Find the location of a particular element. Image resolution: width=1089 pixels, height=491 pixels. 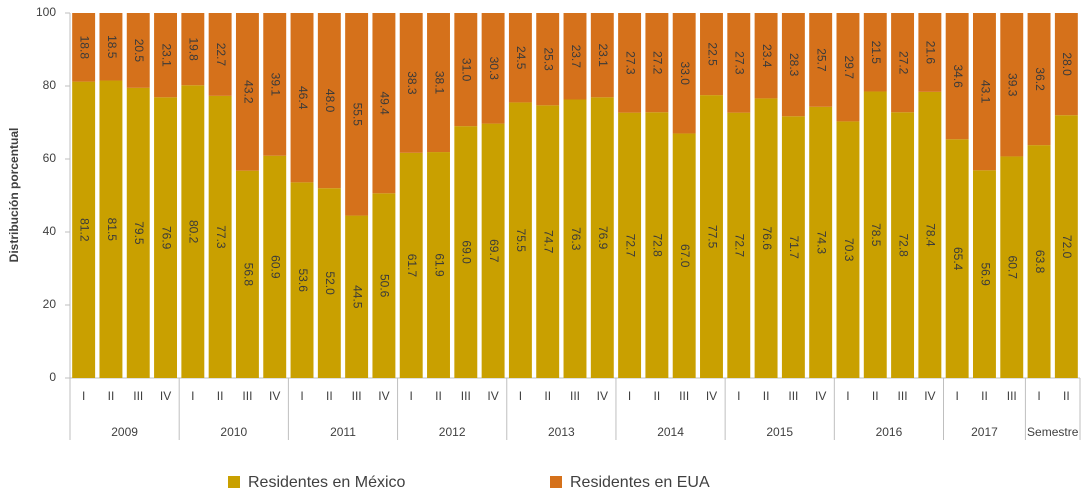

y-tick-label: 80 is located at coordinates (50, 85).